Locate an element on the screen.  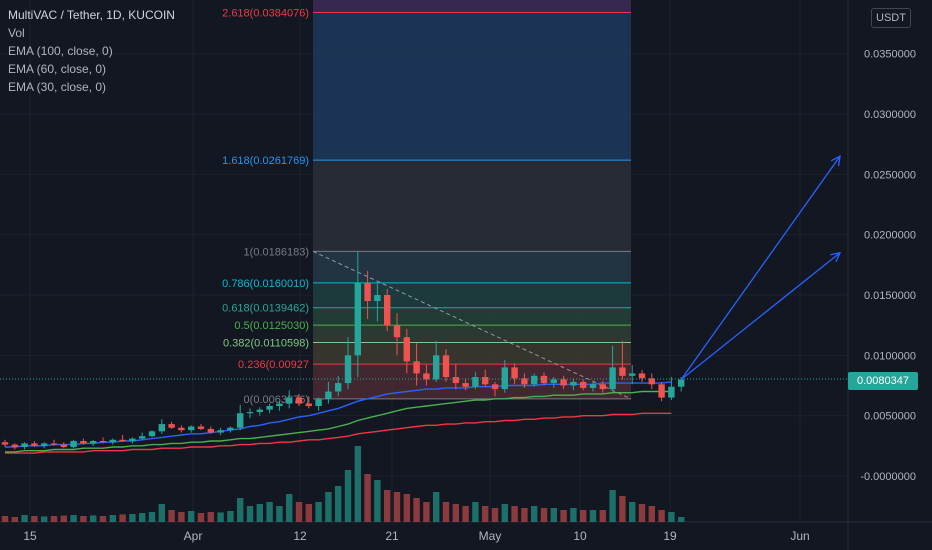
x-tick-label: Jun is located at coordinates (799, 536).